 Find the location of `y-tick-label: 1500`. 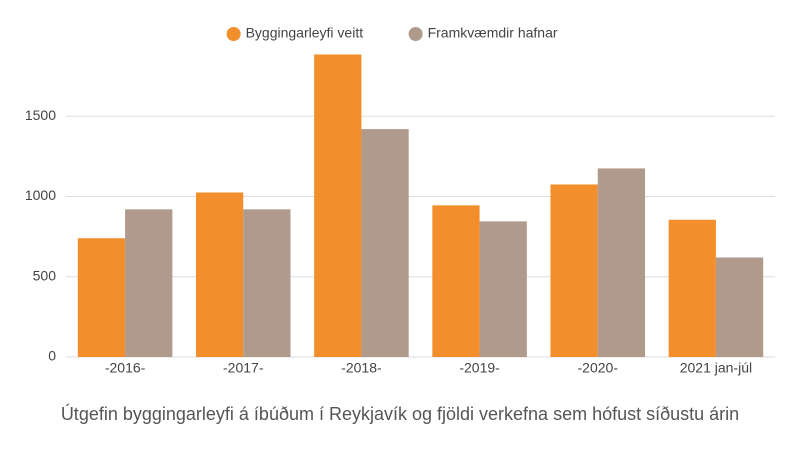

y-tick-label: 1500 is located at coordinates (40, 115).